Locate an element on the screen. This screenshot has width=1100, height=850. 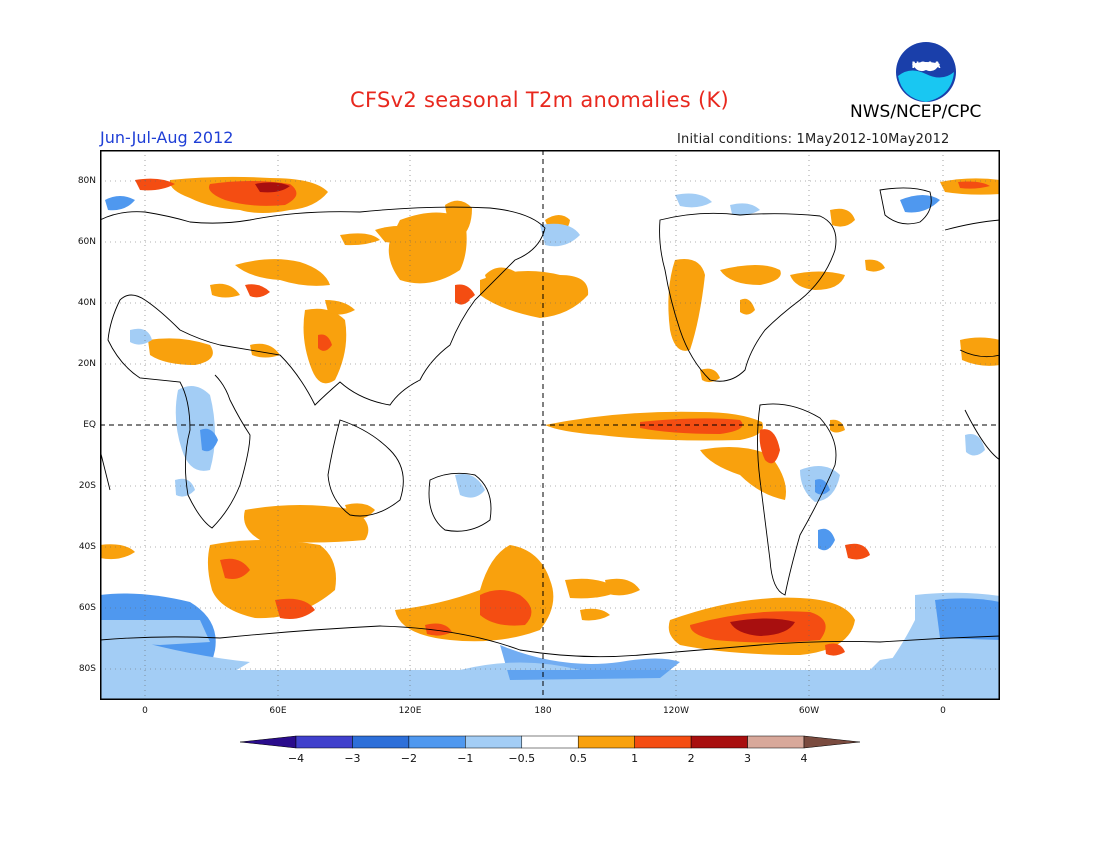
colorbar-tick-label: 4 is located at coordinates (804, 758).